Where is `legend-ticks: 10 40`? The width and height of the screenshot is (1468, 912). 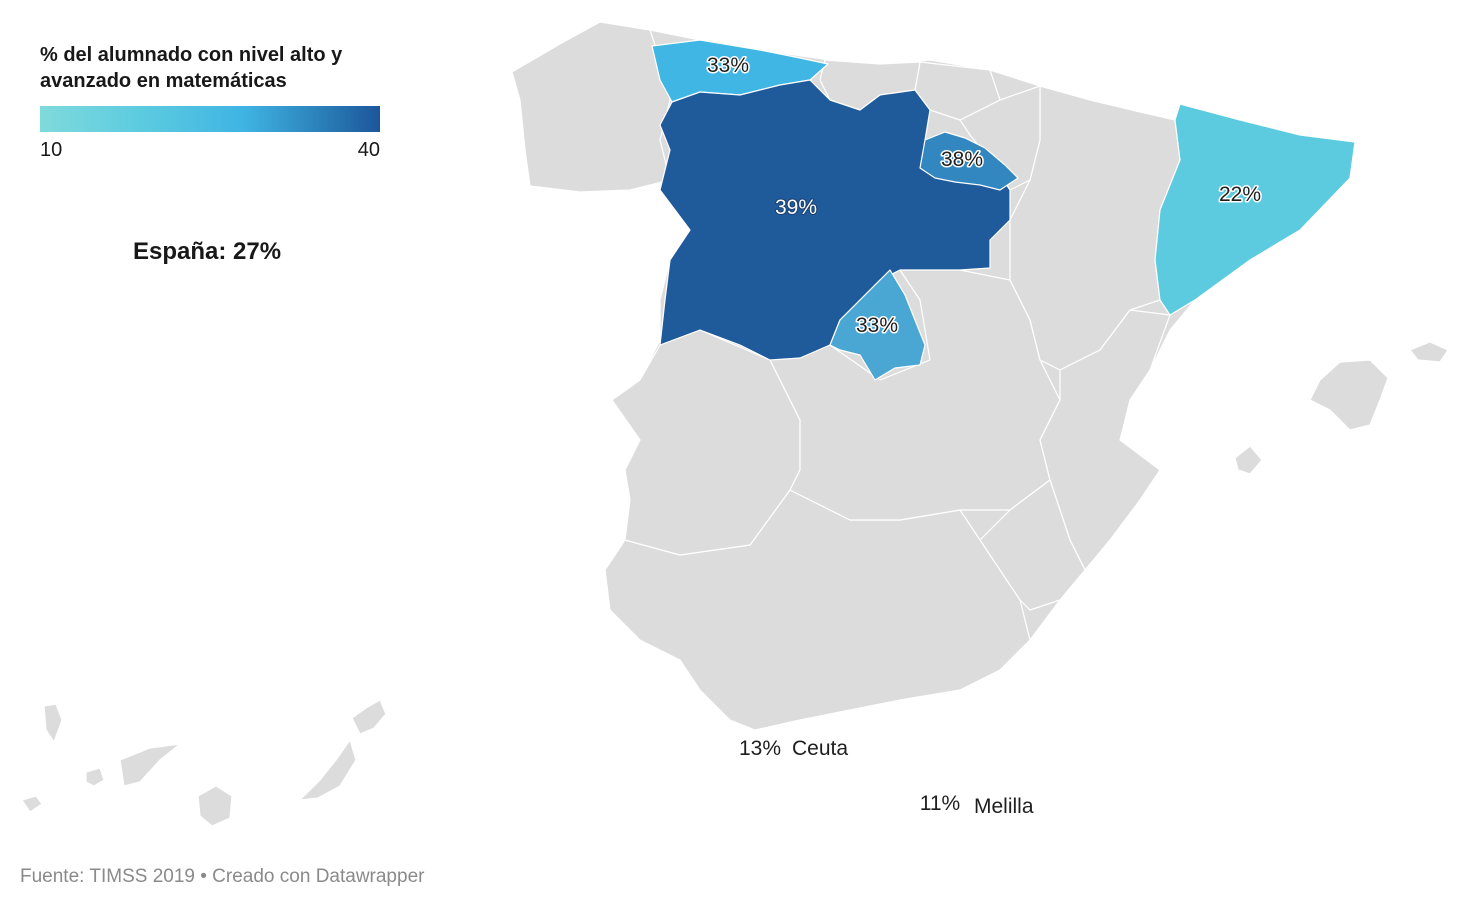
legend-ticks: 10 40 is located at coordinates (210, 151).